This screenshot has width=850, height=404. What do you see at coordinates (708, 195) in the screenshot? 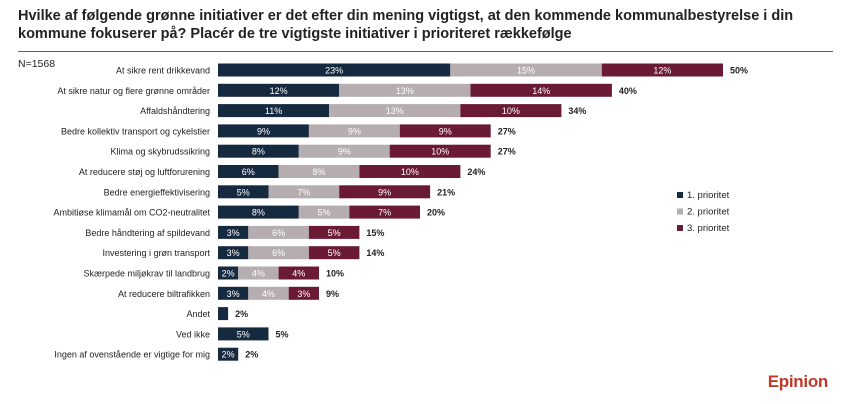
I see `legend-label: 1. prioritet` at bounding box center [708, 195].